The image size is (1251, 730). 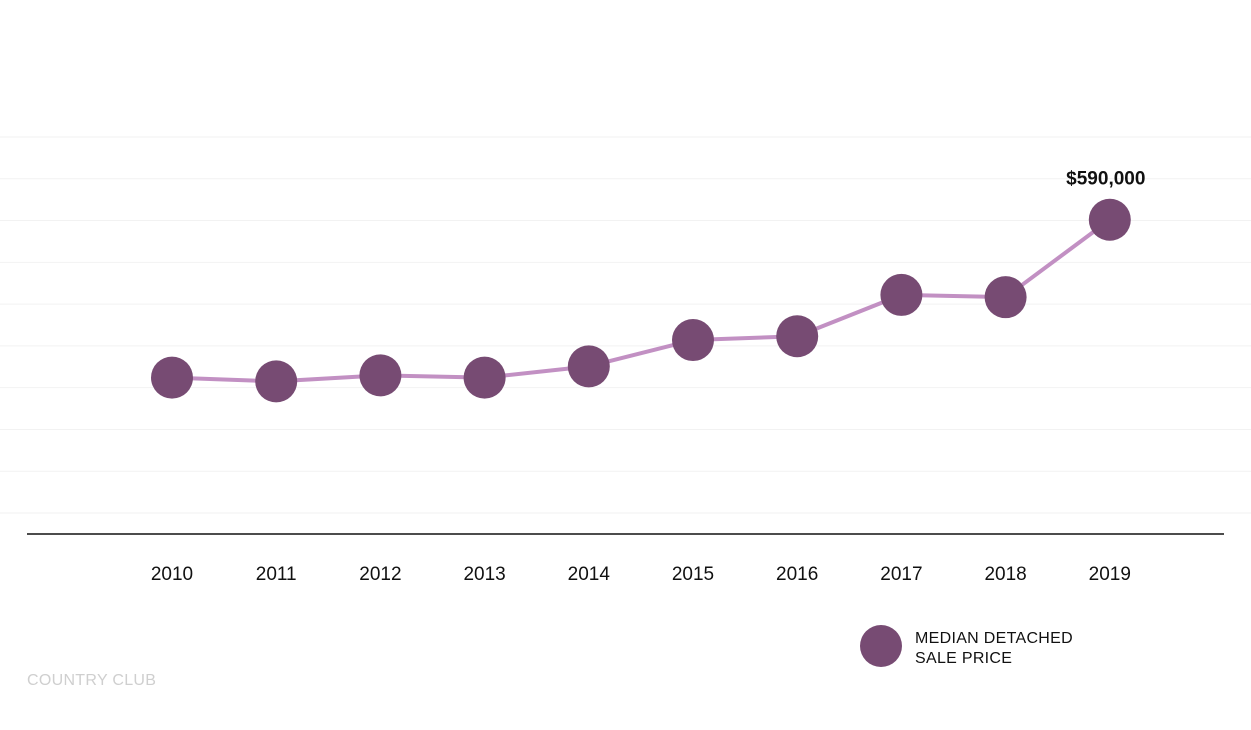 What do you see at coordinates (797, 574) in the screenshot?
I see `x-tick-label-2016: 2016` at bounding box center [797, 574].